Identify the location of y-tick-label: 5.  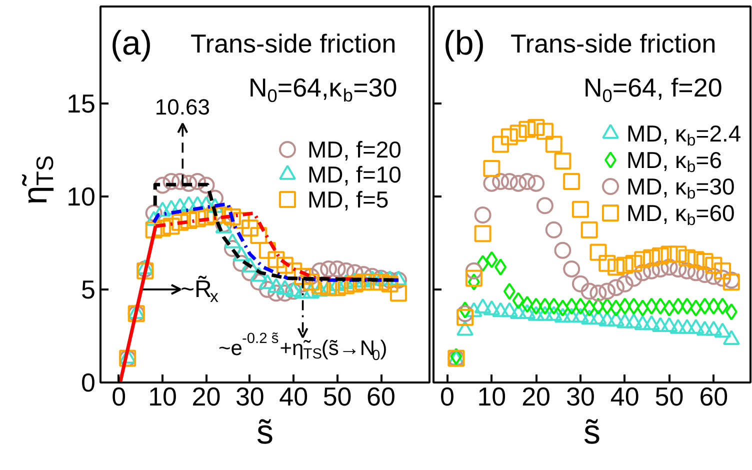
(88, 289).